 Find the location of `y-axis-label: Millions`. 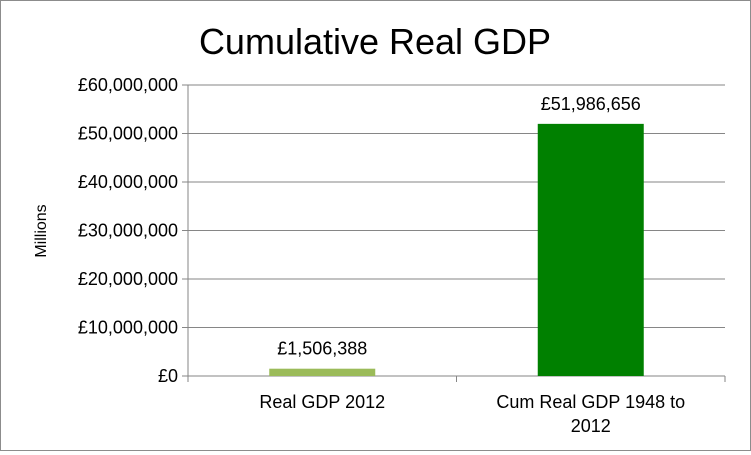

y-axis-label: Millions is located at coordinates (41, 230).